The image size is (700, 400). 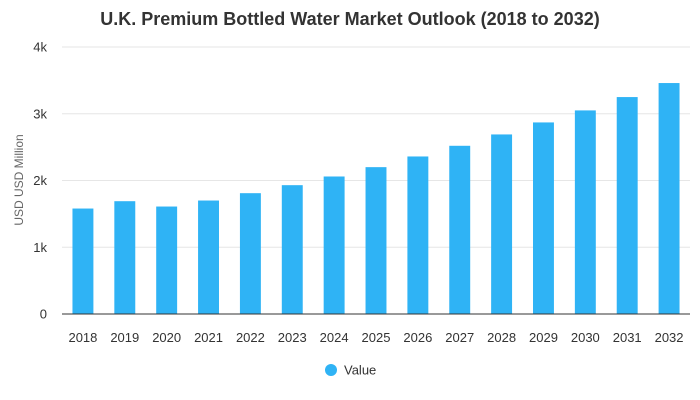 What do you see at coordinates (124, 337) in the screenshot?
I see `x-tick-label-2019: 2019` at bounding box center [124, 337].